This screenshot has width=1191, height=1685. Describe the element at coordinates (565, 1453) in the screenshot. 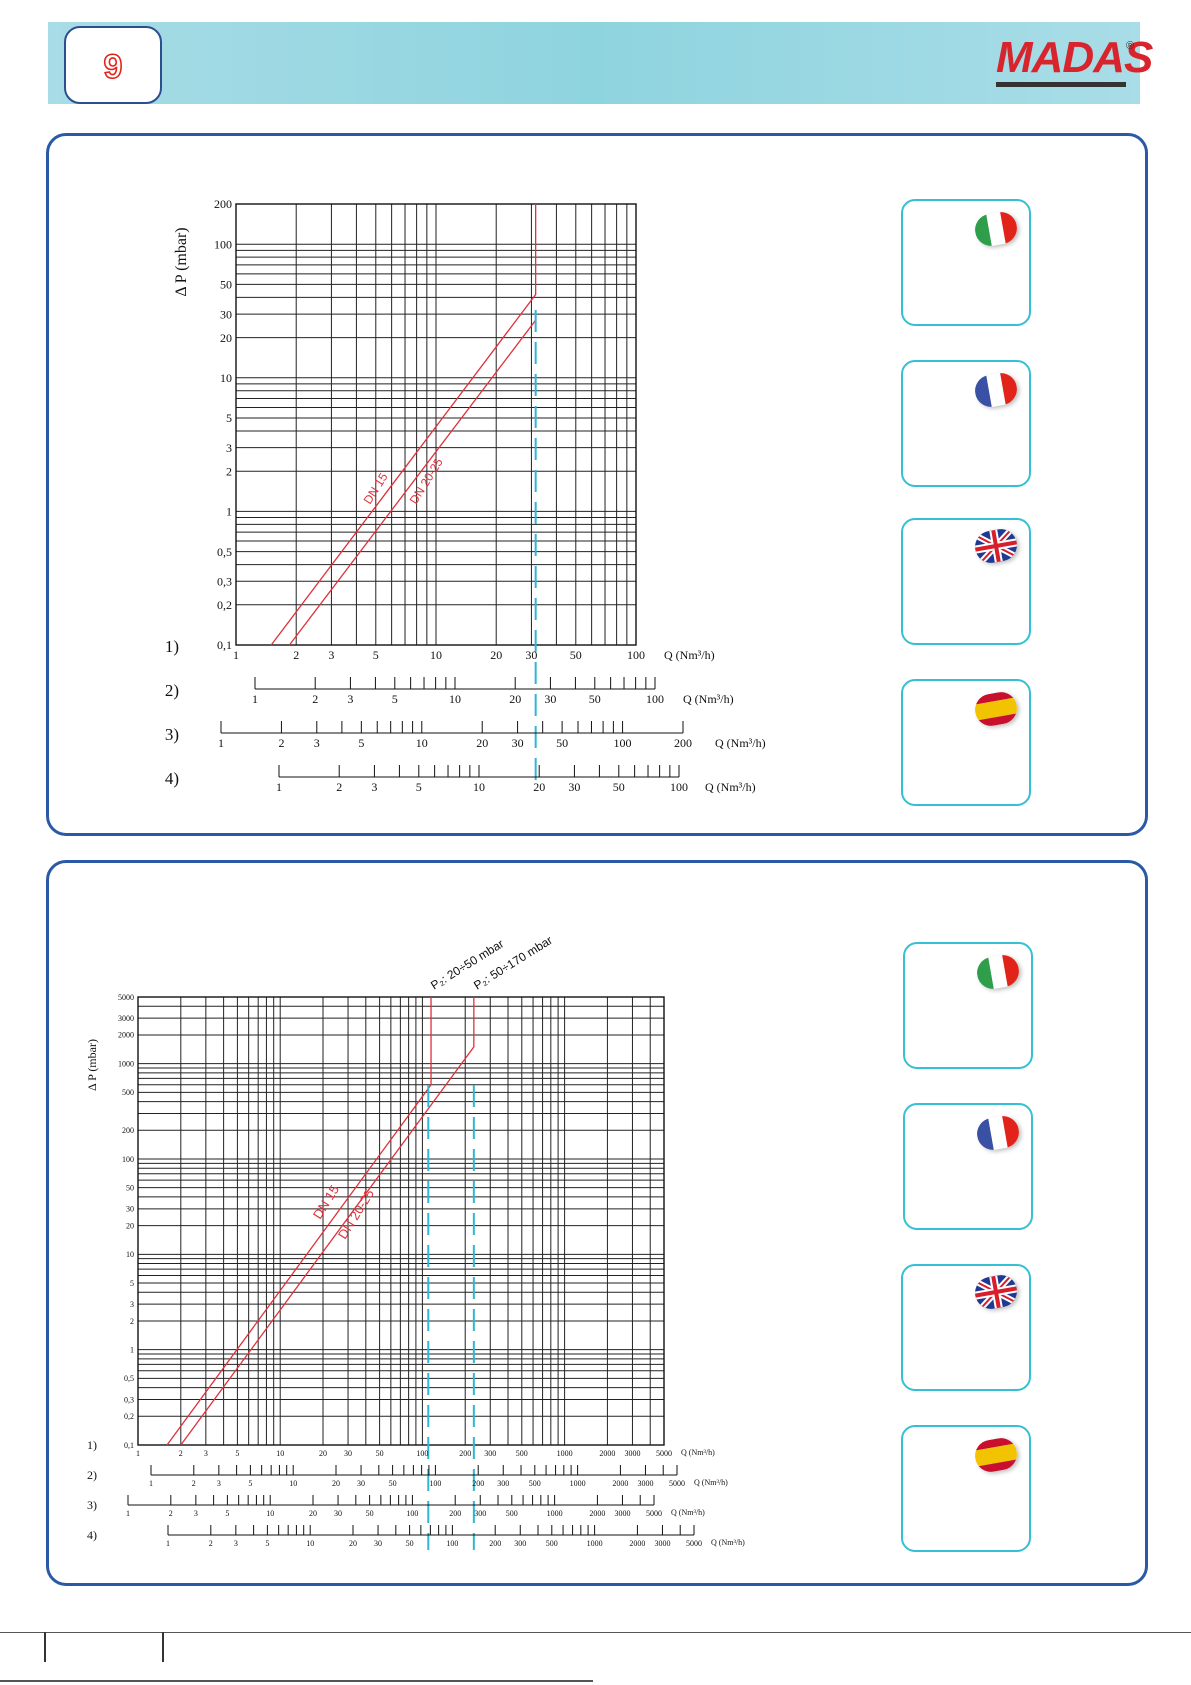

I see `scale-tick-label: 1000` at that location.